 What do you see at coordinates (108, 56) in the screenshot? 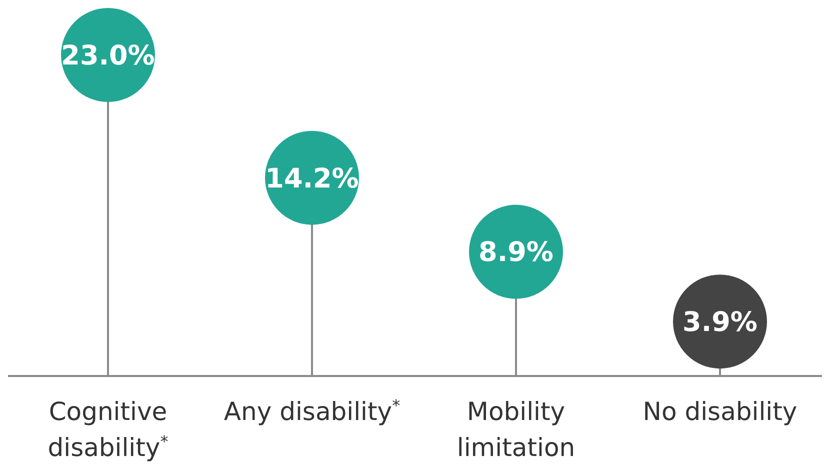
I see `data-label: 23.0%` at bounding box center [108, 56].